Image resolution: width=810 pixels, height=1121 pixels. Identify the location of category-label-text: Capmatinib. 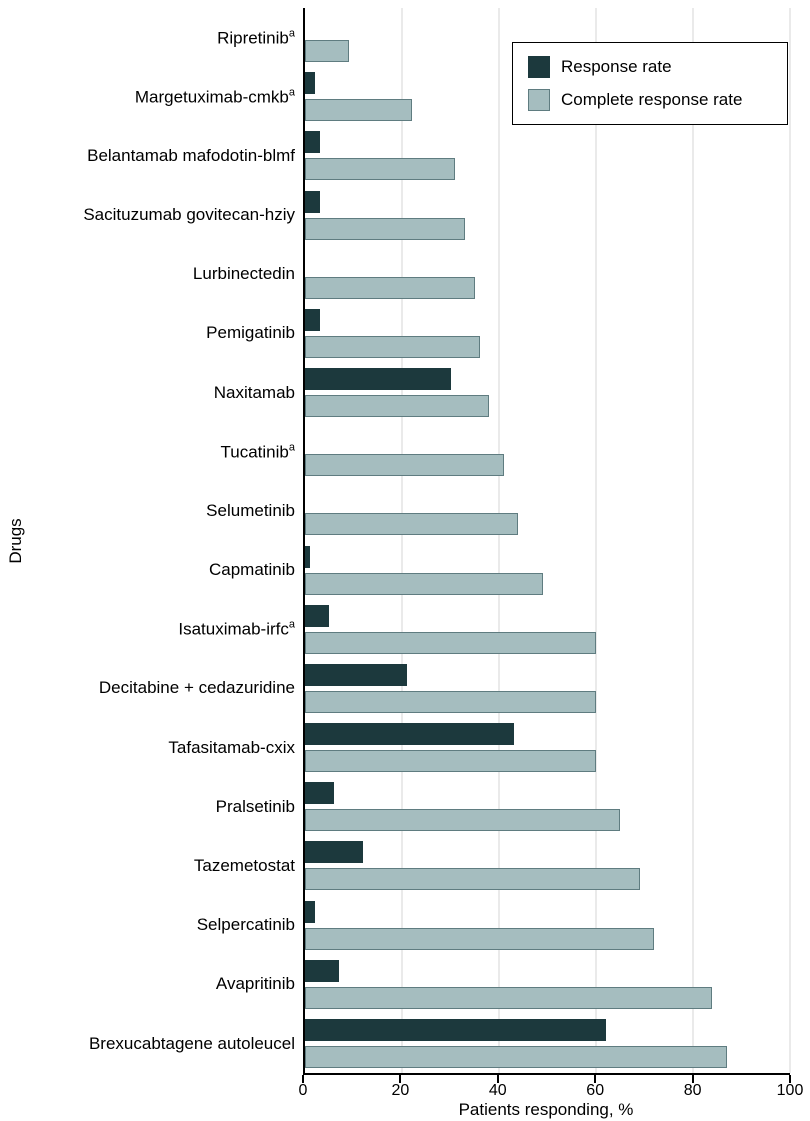
(252, 570).